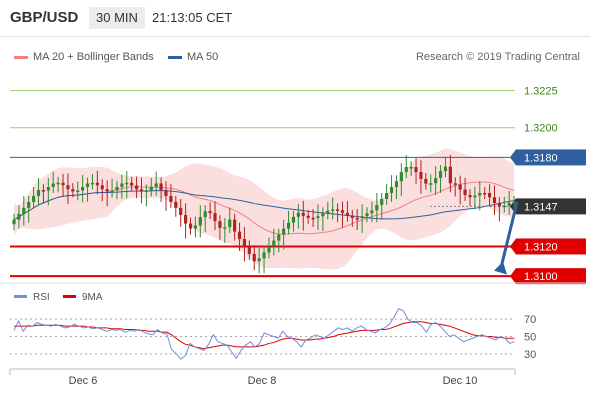 The height and width of the screenshot is (400, 590). Describe the element at coordinates (541, 277) in the screenshot. I see `level-label-5: 1.3100` at that location.